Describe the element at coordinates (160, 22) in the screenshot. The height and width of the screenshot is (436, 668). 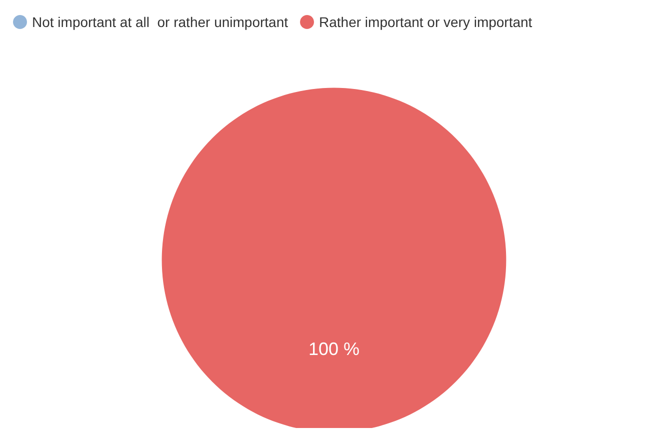
I see `legend-label: Not important at all or rather unimportant` at that location.